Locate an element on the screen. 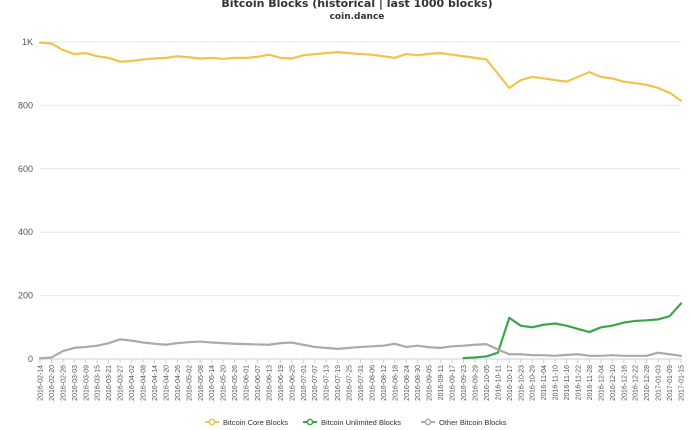  x-tick-label: 2016-12-10 is located at coordinates (613, 383).